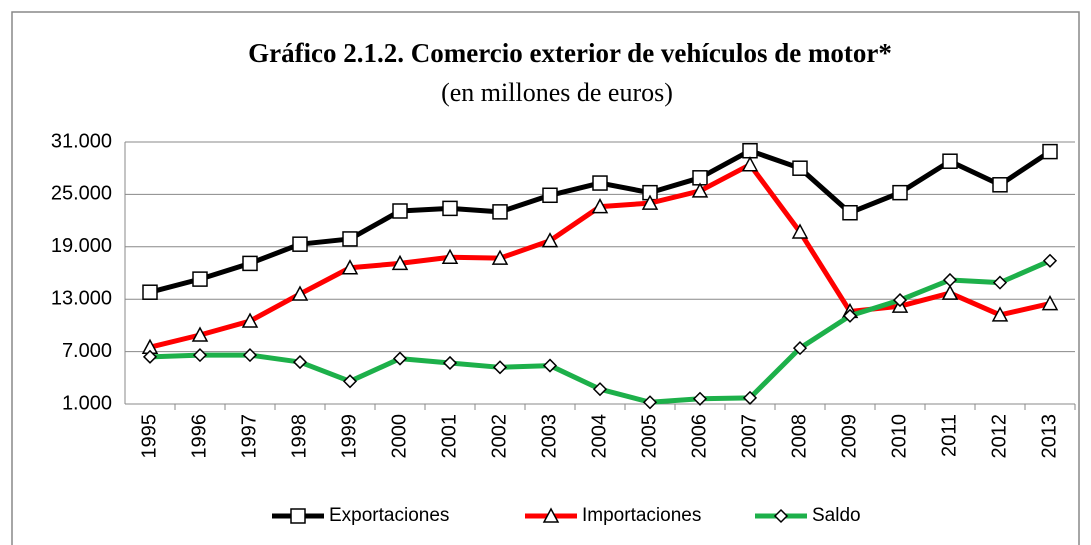 Image resolution: width=1091 pixels, height=545 pixels. Describe the element at coordinates (699, 436) in the screenshot. I see `x-tick-label: 2006` at that location.